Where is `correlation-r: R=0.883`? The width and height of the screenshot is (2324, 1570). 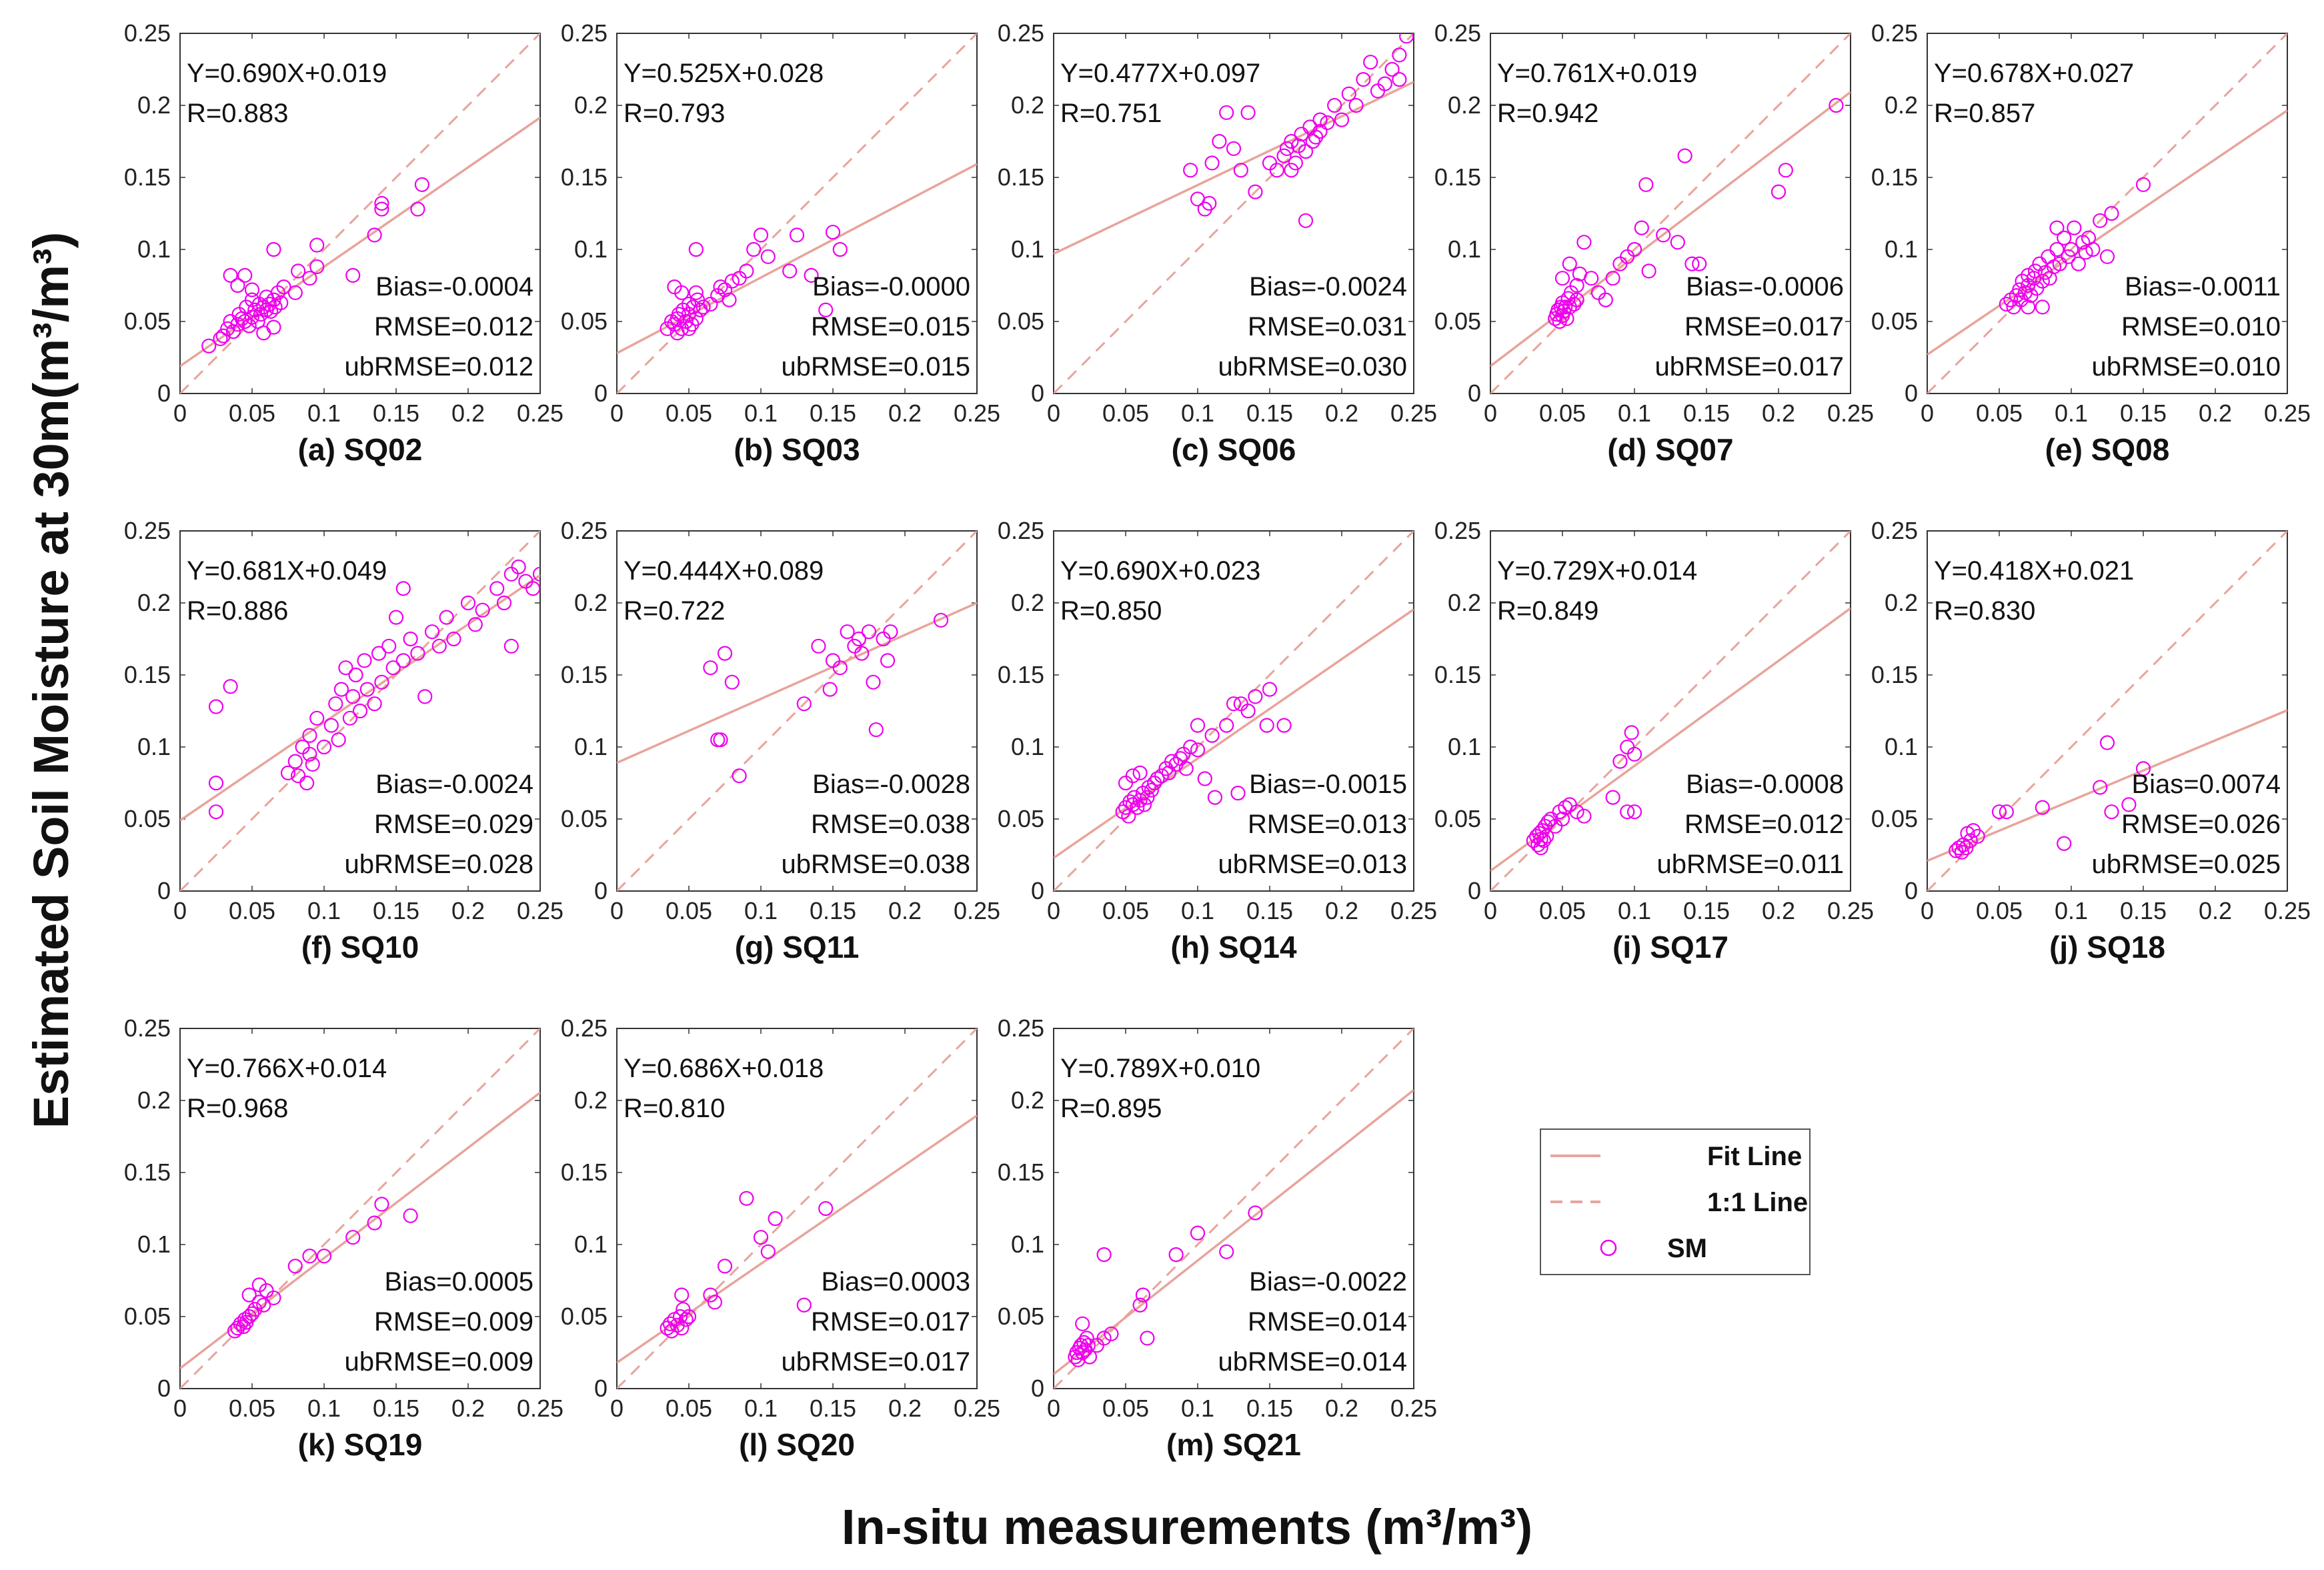 correlation-r: R=0.883 is located at coordinates (237, 113).